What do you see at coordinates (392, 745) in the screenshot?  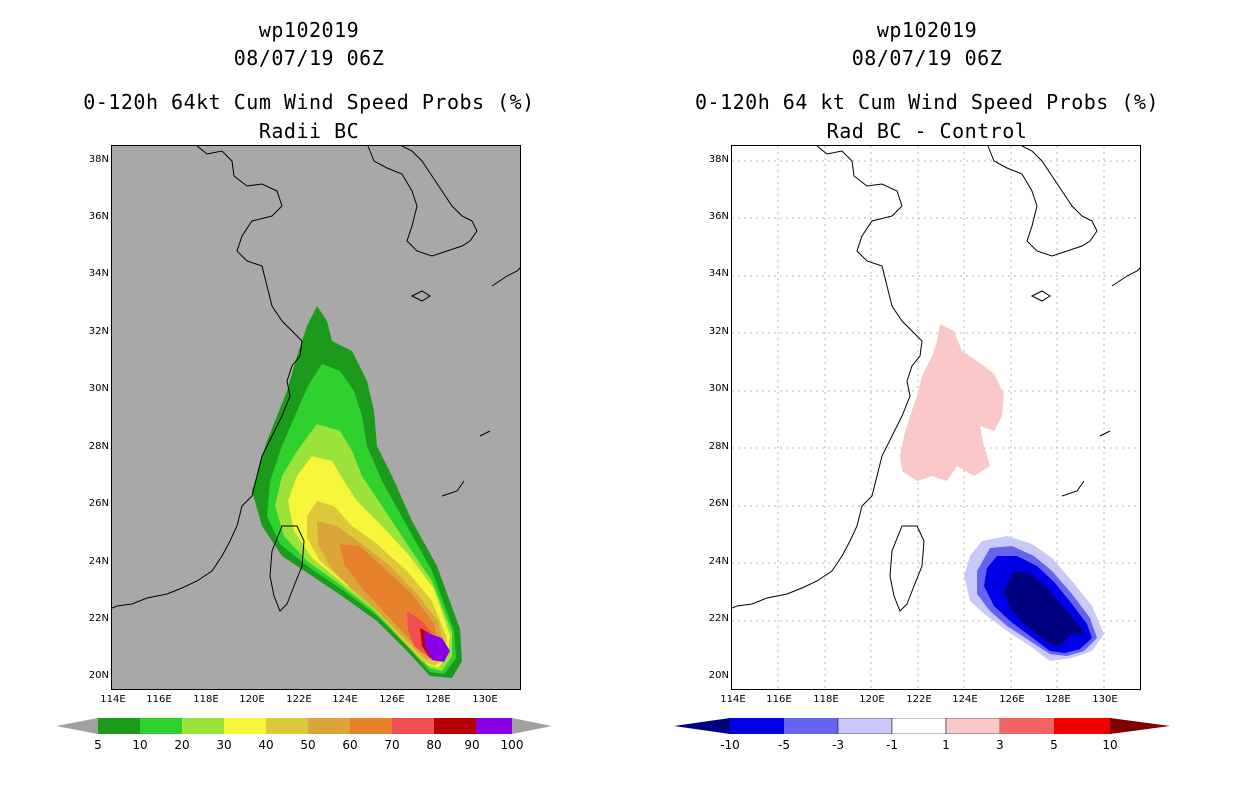 I see `colorbar-label: 70` at bounding box center [392, 745].